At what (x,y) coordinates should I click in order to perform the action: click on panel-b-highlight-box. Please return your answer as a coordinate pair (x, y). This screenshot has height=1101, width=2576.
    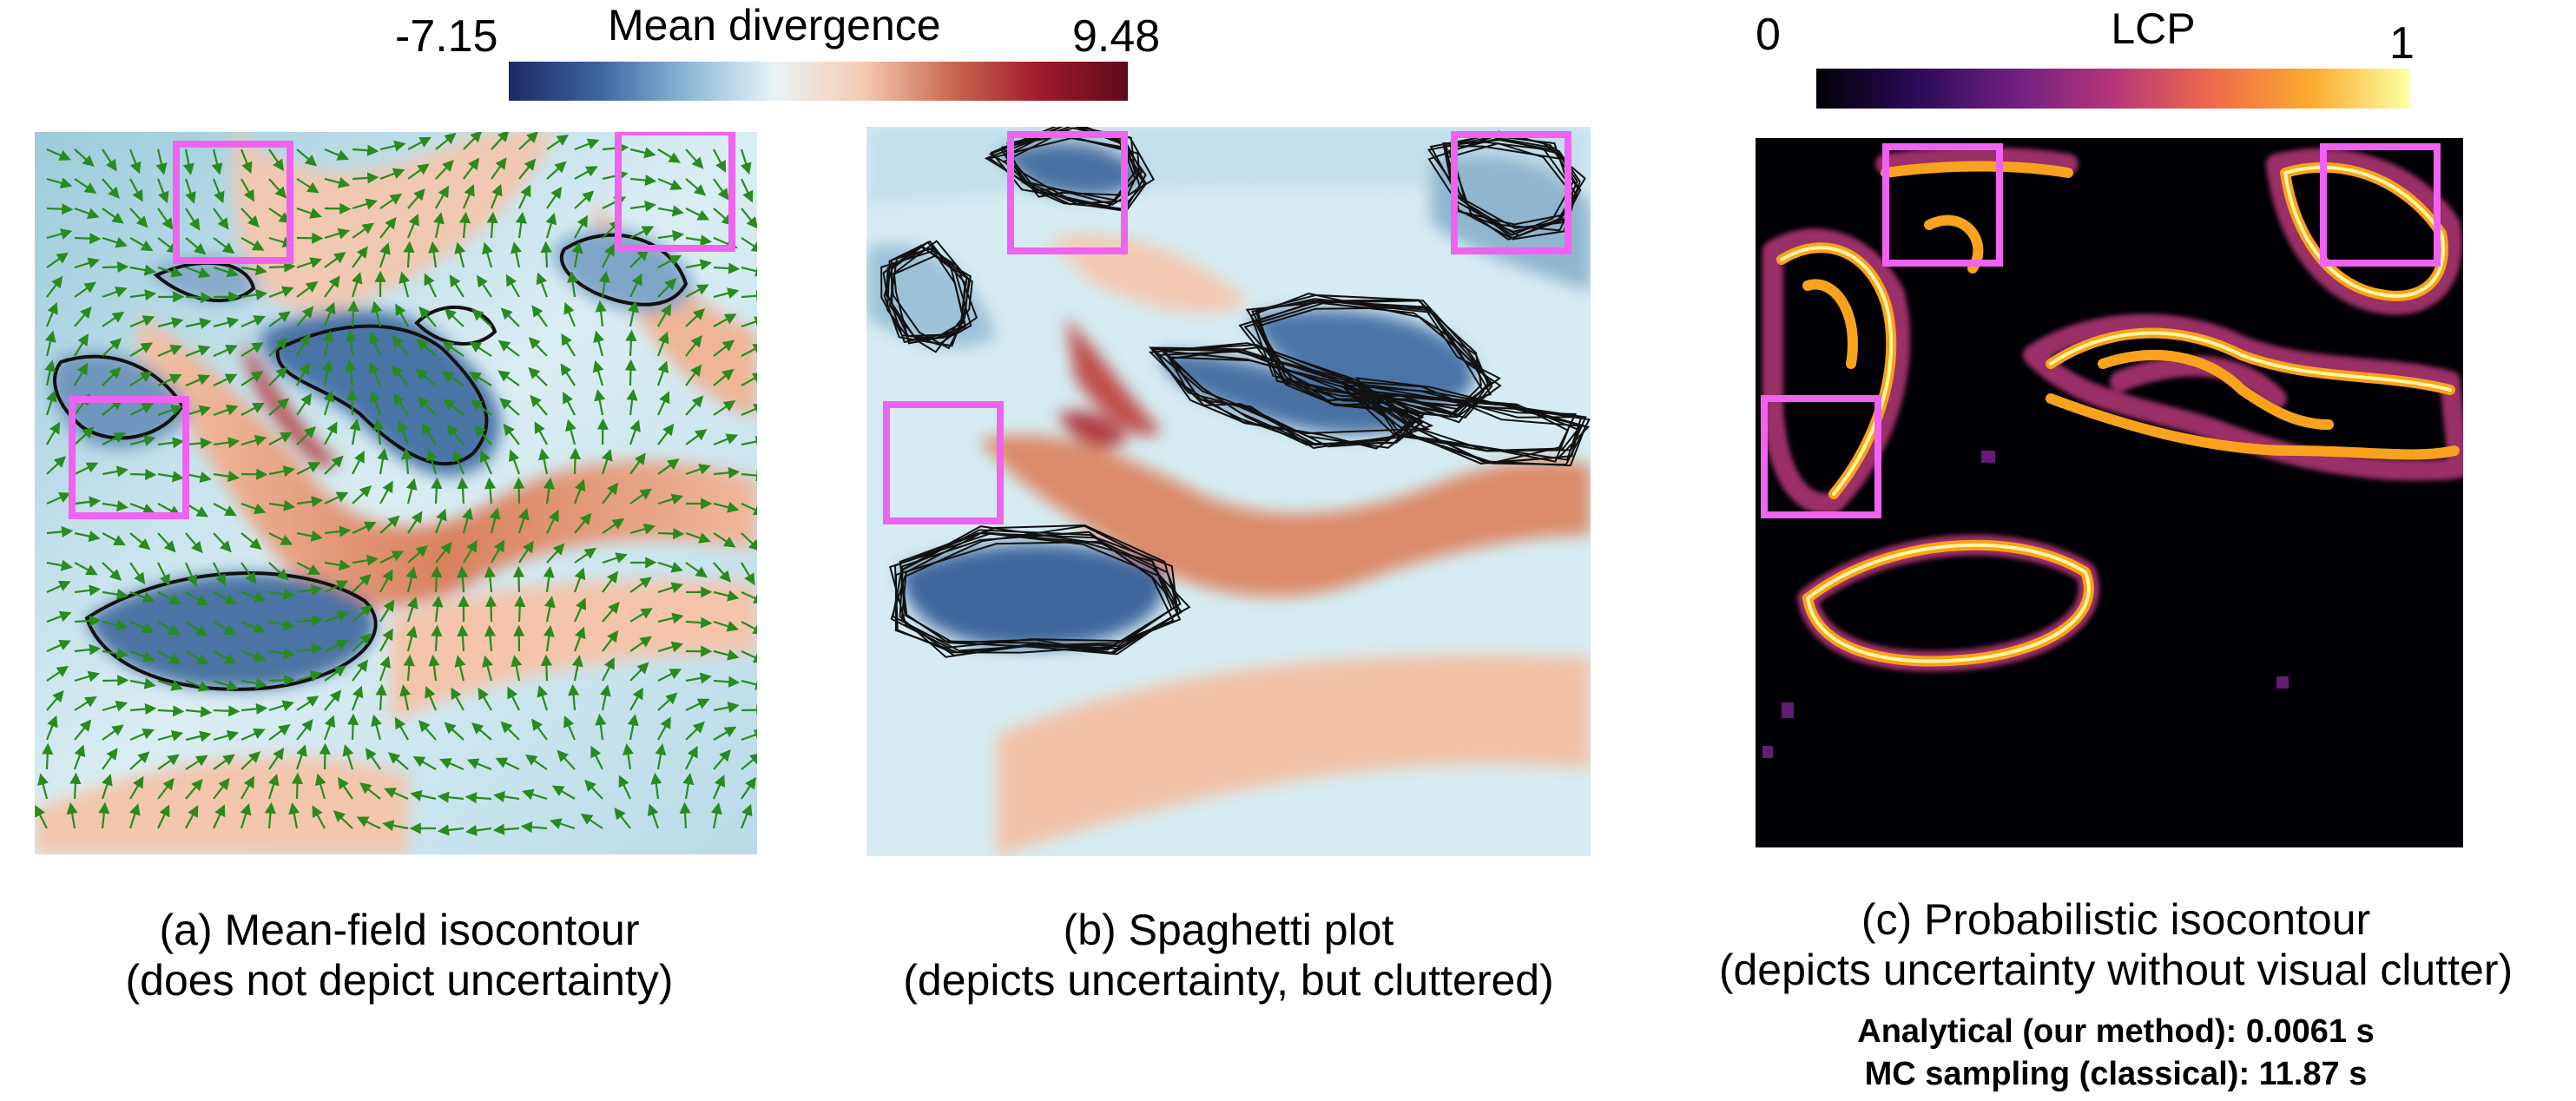
    Looking at the image, I should click on (1067, 192).